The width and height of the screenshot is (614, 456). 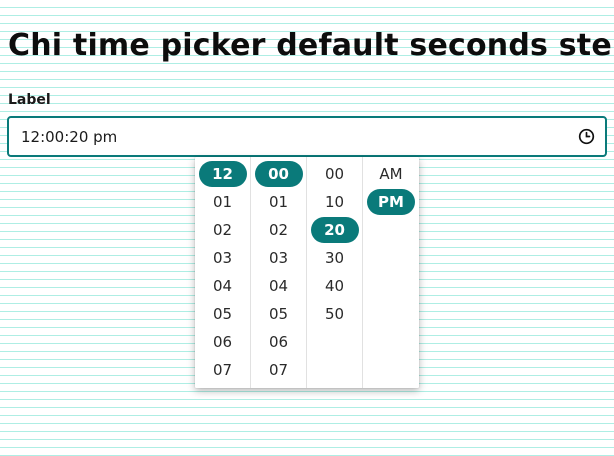 I want to click on hour-option: 12, so click(x=222, y=174).